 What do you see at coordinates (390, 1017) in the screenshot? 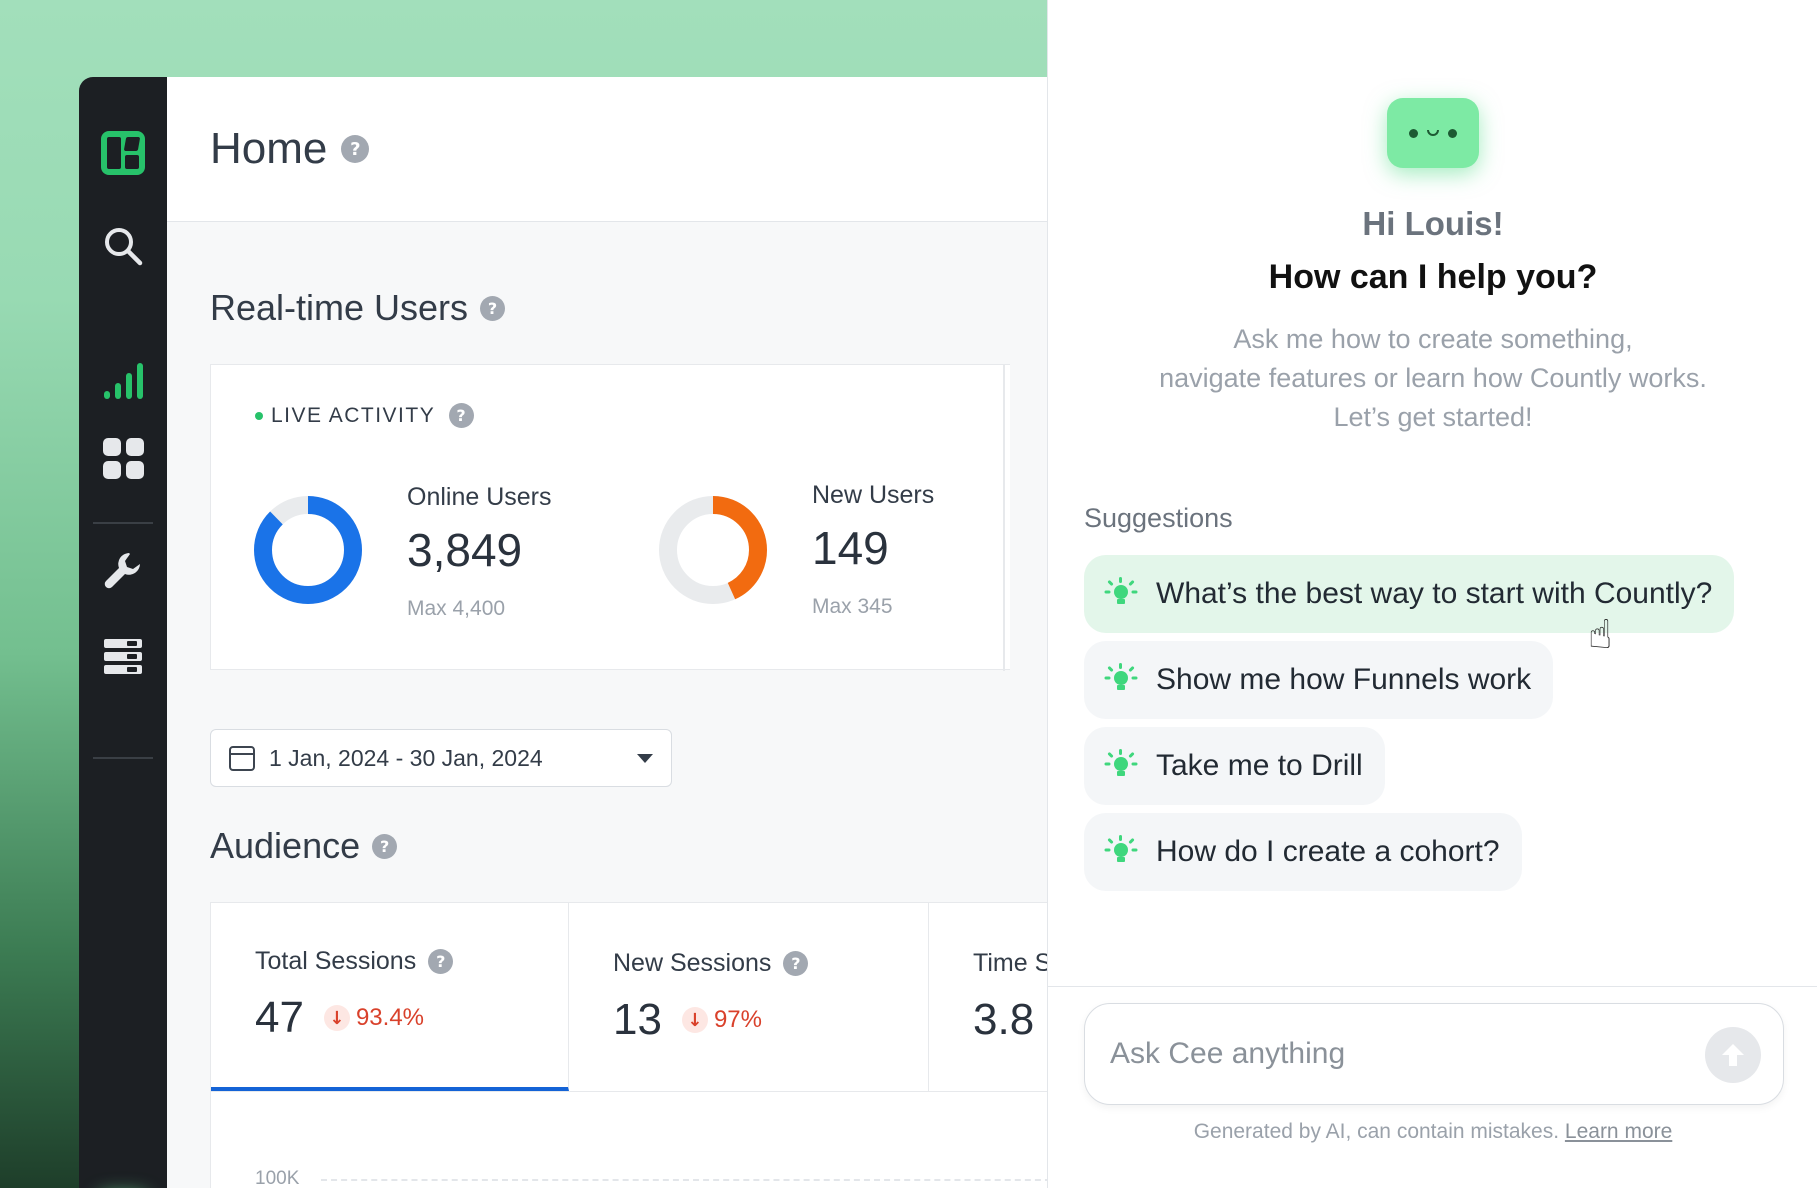
I see `trend-value: 93.4%` at bounding box center [390, 1017].